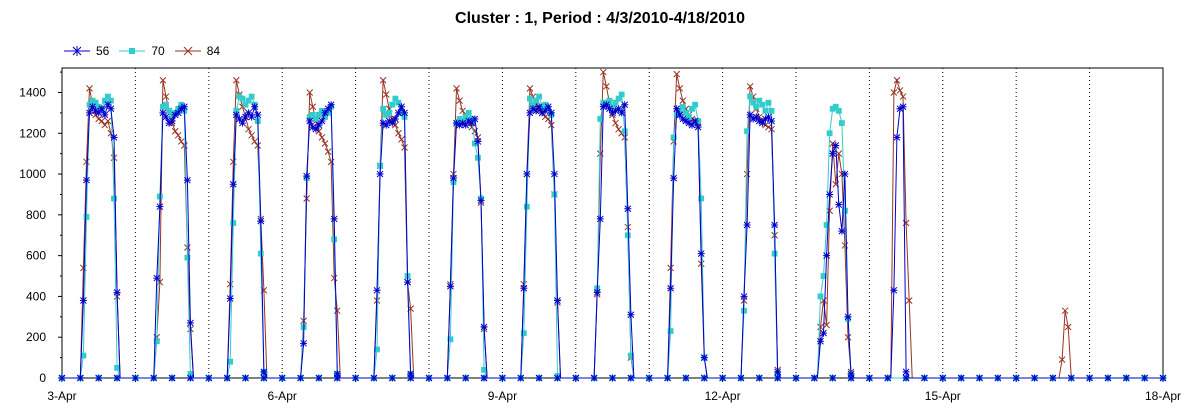 This screenshot has height=420, width=1200. I want to click on legend-item-84: 84, so click(197, 51).